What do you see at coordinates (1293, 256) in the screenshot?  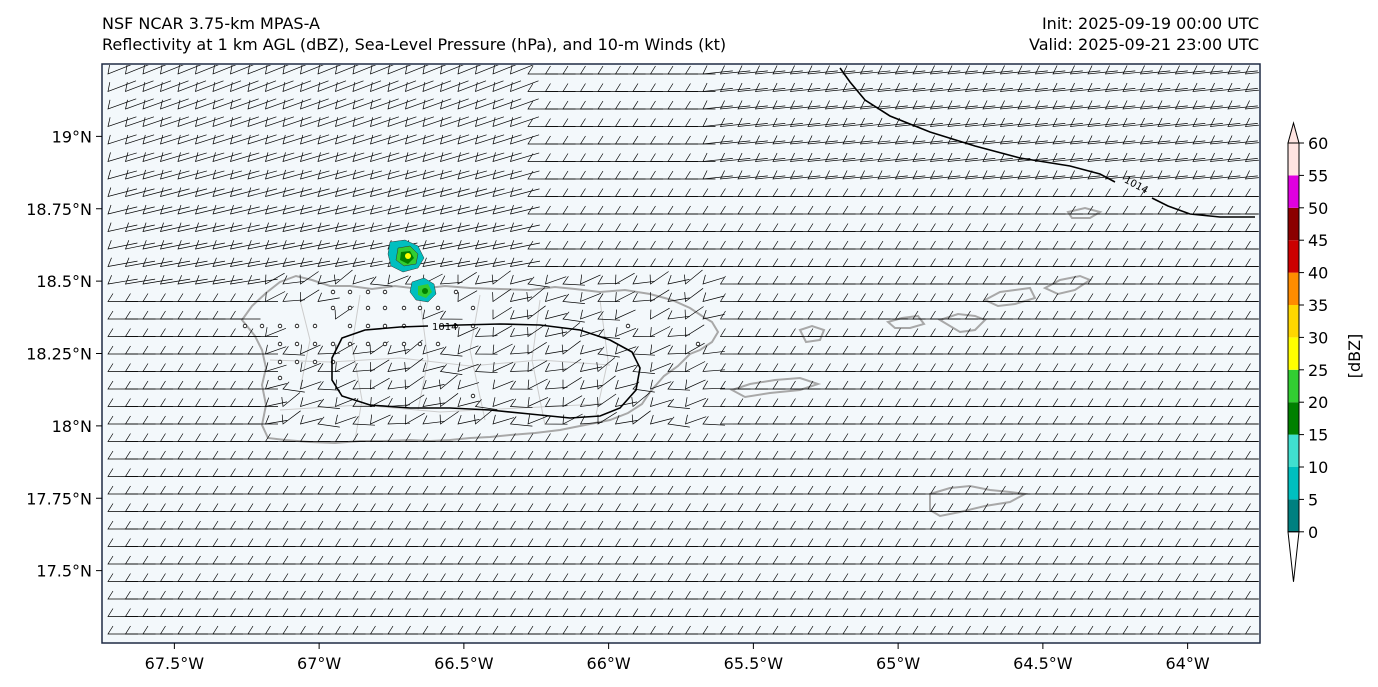 I see `colorbar-bin` at bounding box center [1293, 256].